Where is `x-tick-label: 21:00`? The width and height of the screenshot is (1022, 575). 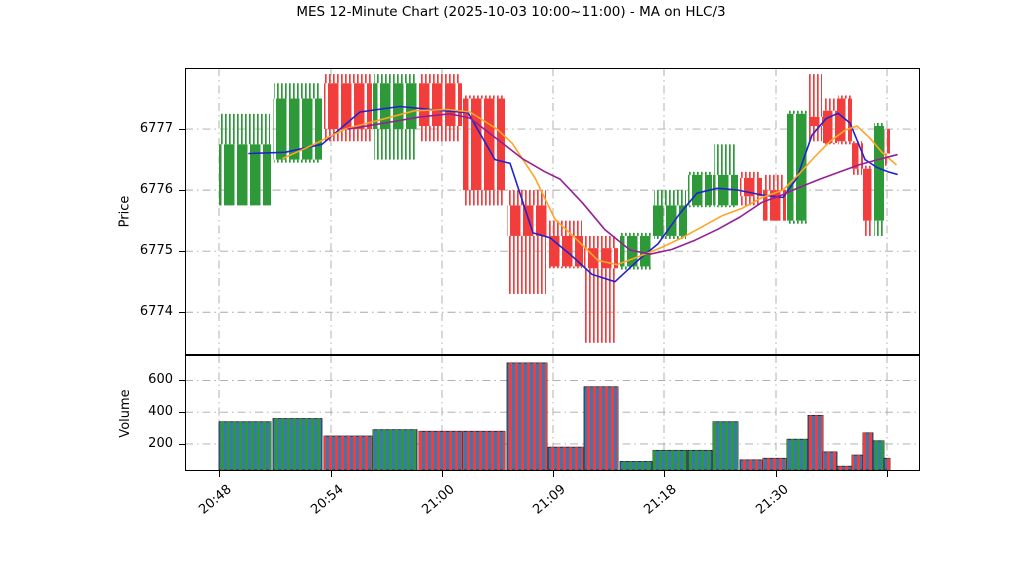 x-tick-label: 21:00 is located at coordinates (438, 500).